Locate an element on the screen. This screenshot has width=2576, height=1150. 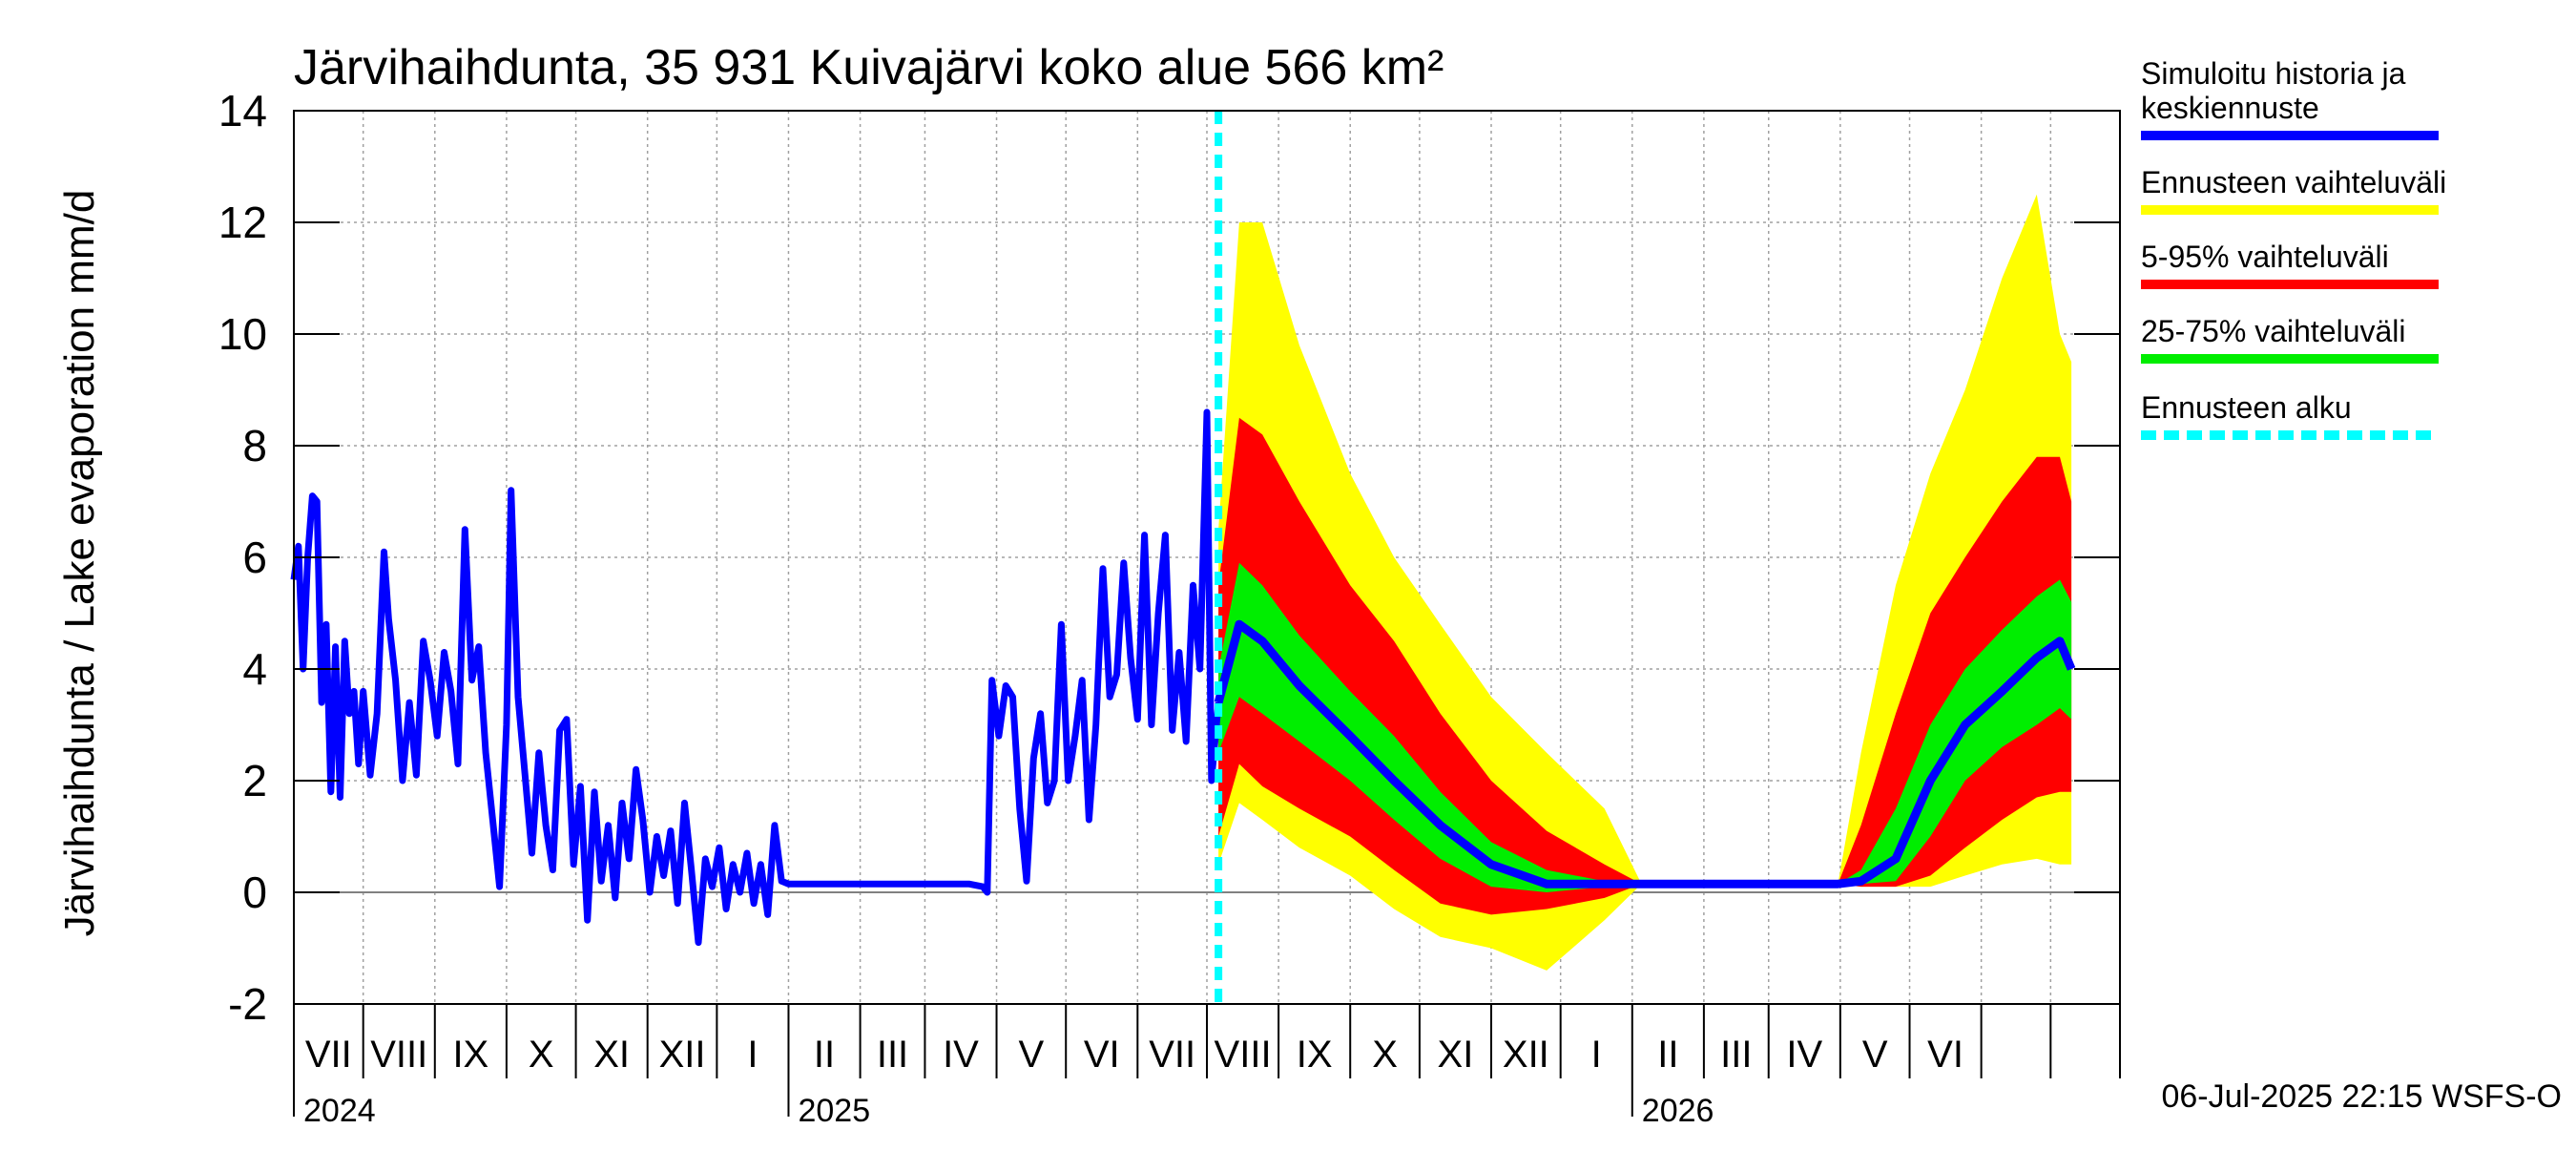
legend-label: 5-95% vaihteluväli is located at coordinates (2265, 257).